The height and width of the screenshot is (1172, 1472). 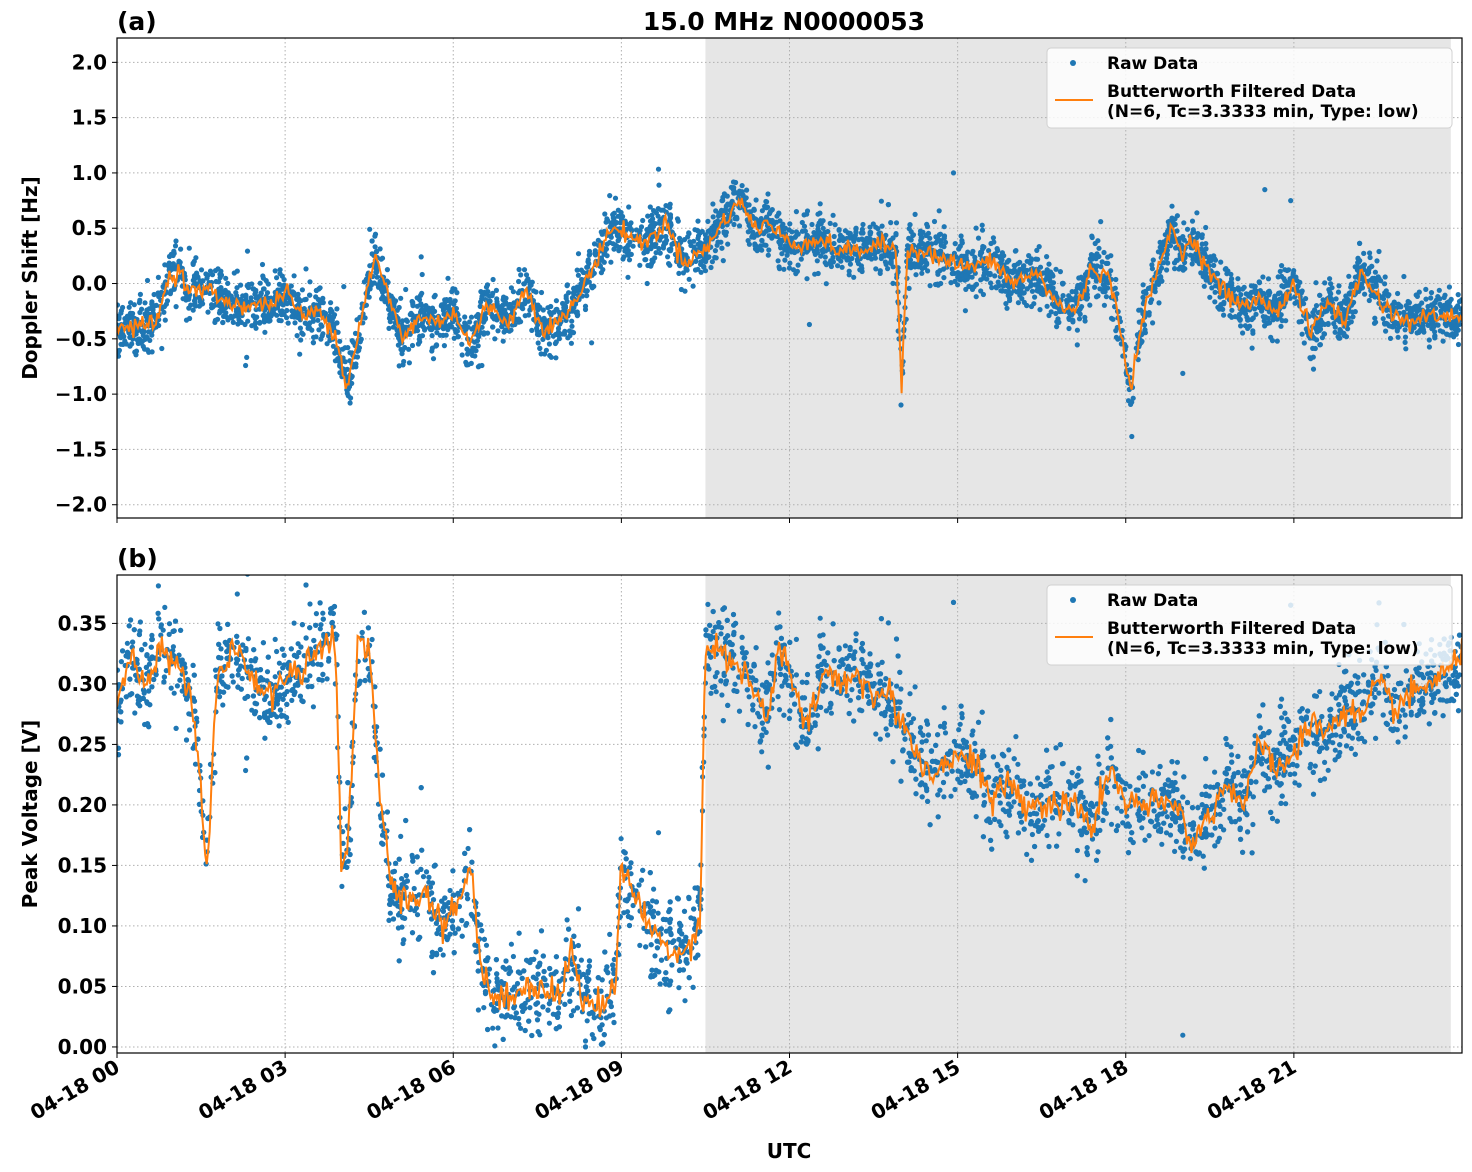 I want to click on legend-filtered-label-line: Butterworth Filtered Data, so click(x=1231, y=92).